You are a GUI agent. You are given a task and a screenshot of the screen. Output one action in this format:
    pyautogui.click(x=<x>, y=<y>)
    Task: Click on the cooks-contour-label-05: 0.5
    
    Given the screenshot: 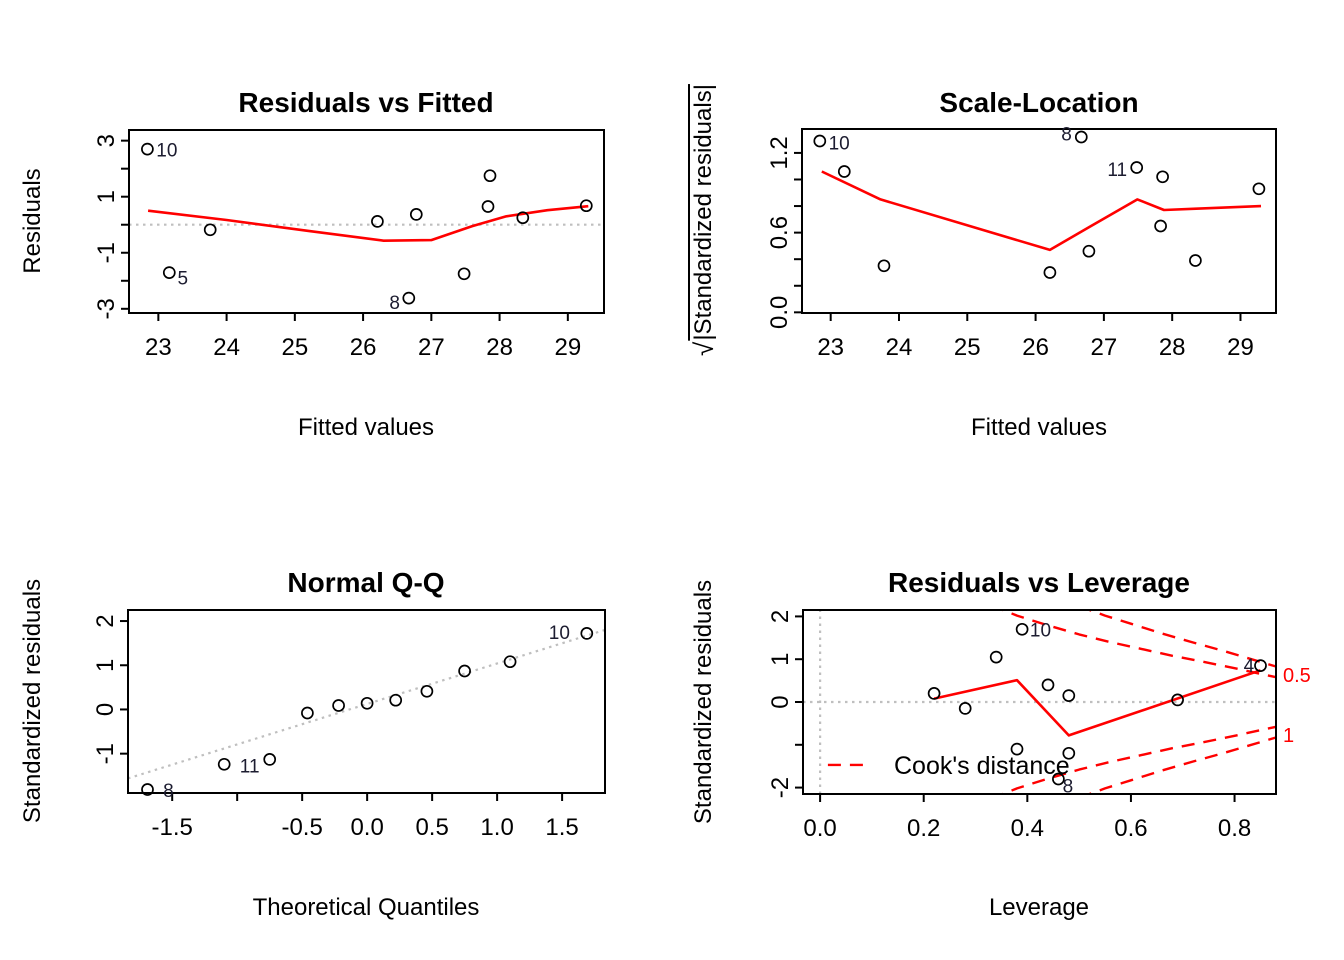 What is the action you would take?
    pyautogui.click(x=1297, y=676)
    